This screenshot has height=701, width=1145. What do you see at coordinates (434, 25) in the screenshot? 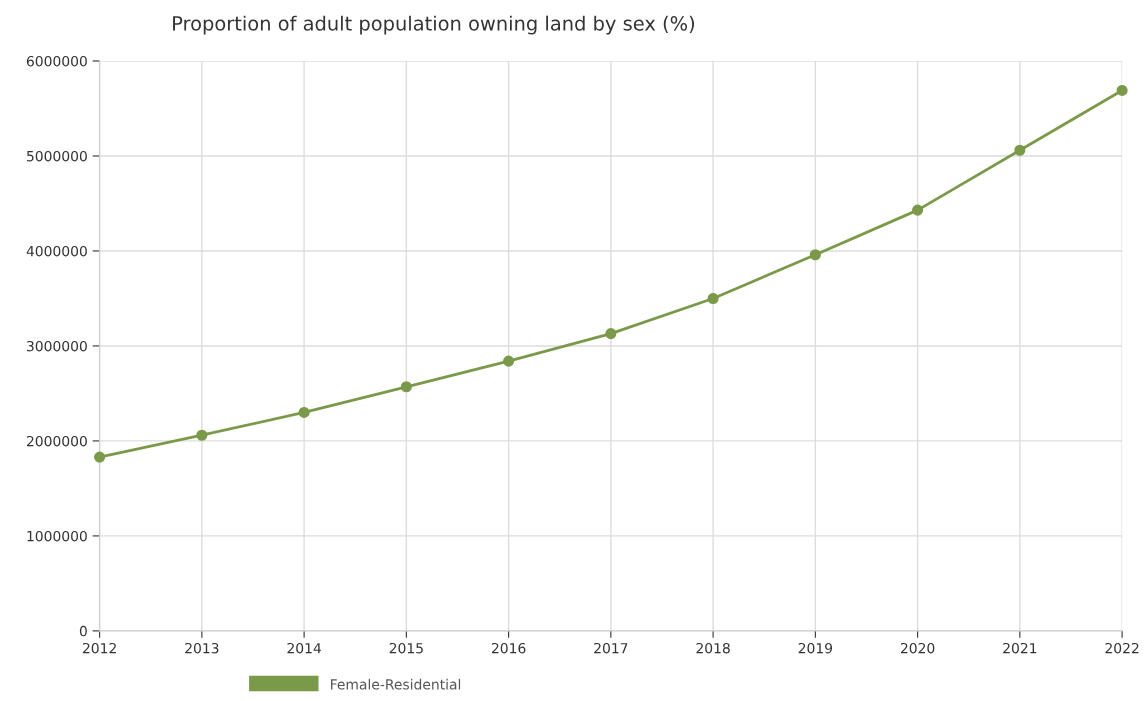
I see `chart-title: Proportion of adult population owning land by sex (%)` at bounding box center [434, 25].